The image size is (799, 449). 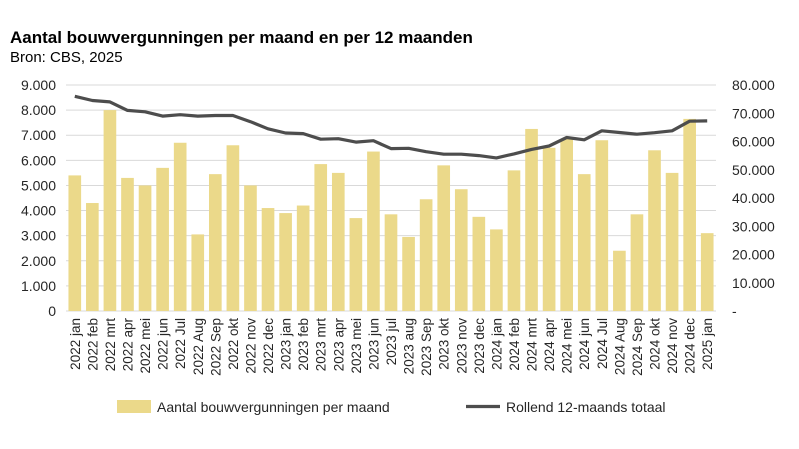 What do you see at coordinates (233, 344) in the screenshot?
I see `x-axis-tick-label: 2022 okt` at bounding box center [233, 344].